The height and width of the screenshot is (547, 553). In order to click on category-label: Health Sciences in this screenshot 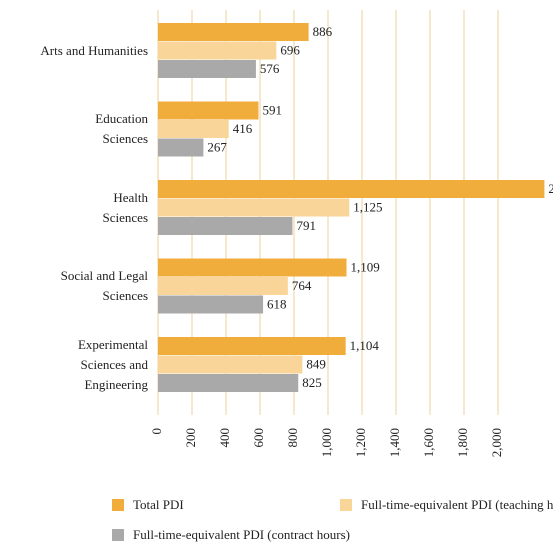, I will do `click(125, 207)`.